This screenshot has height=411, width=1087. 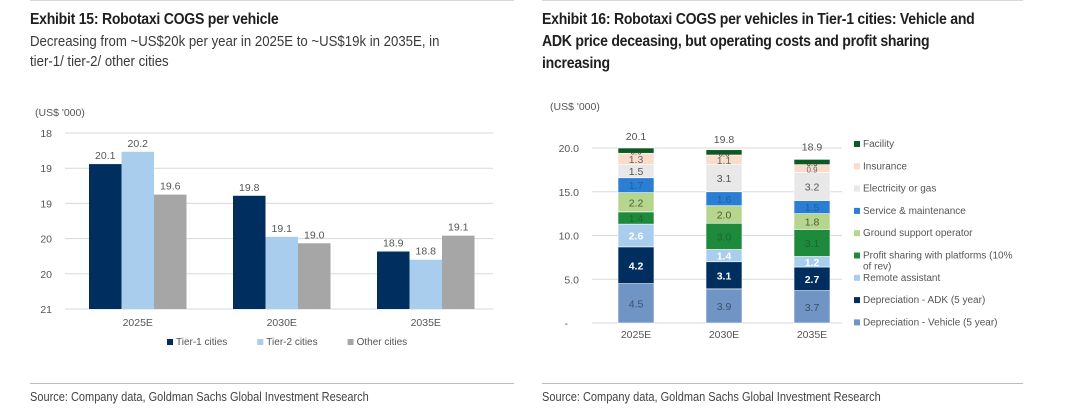 What do you see at coordinates (281, 272) in the screenshot?
I see `bar-tier-2-cities-2030E` at bounding box center [281, 272].